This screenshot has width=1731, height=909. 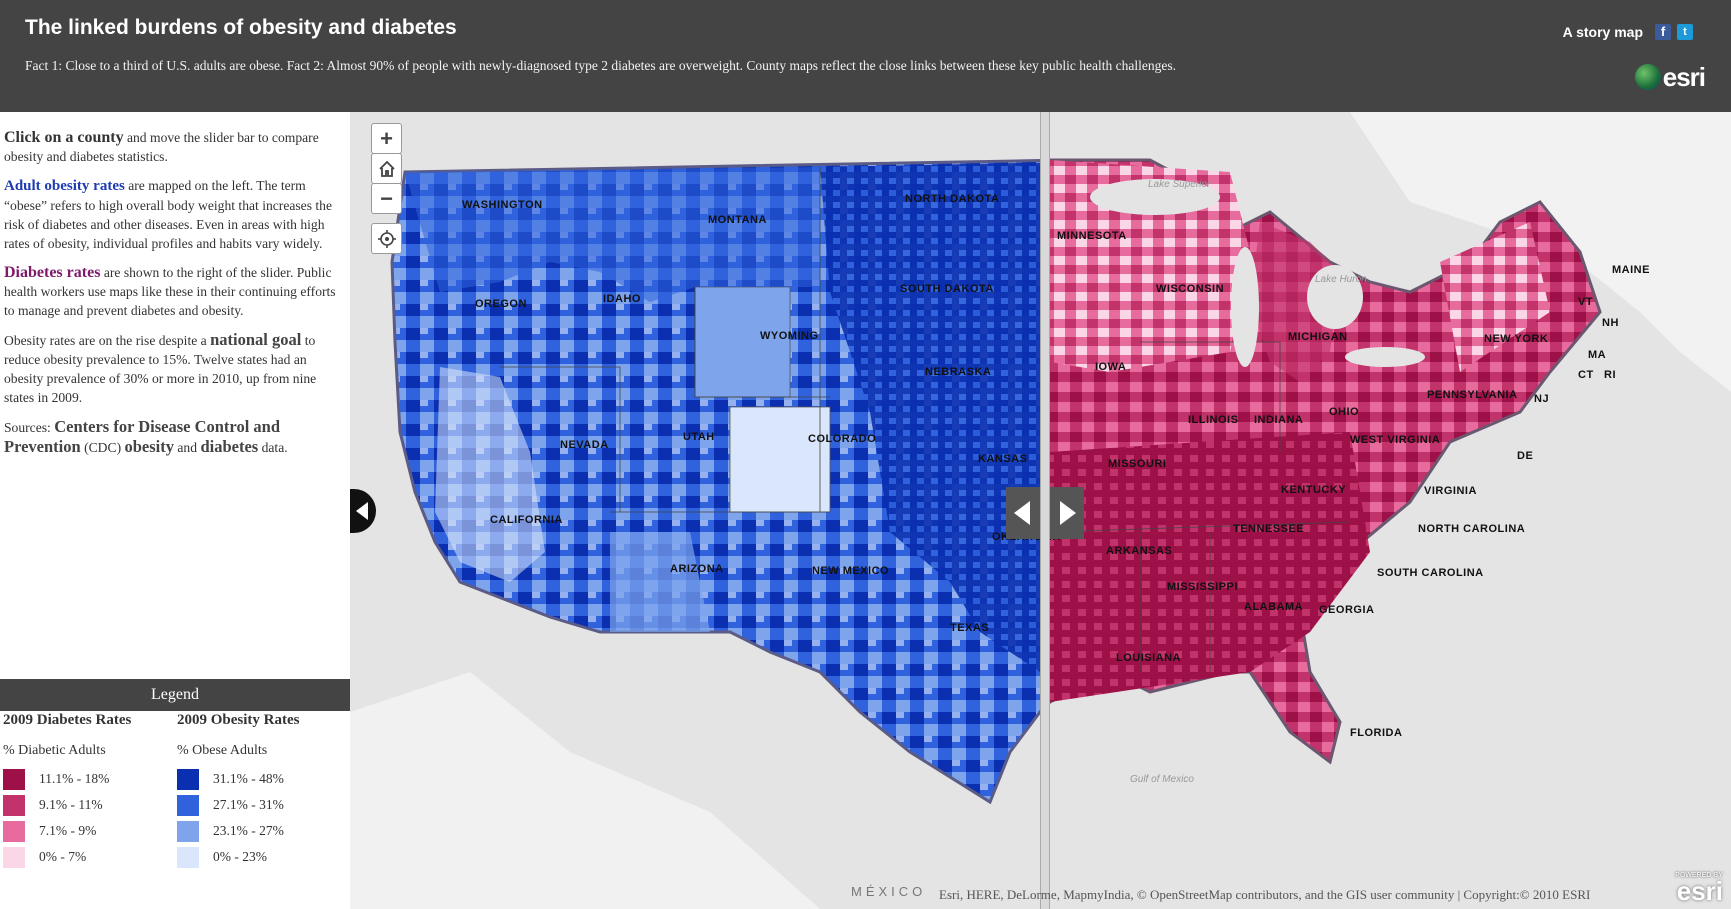 I want to click on obesity-legend-subtitle: % Obese Adults, so click(x=222, y=750).